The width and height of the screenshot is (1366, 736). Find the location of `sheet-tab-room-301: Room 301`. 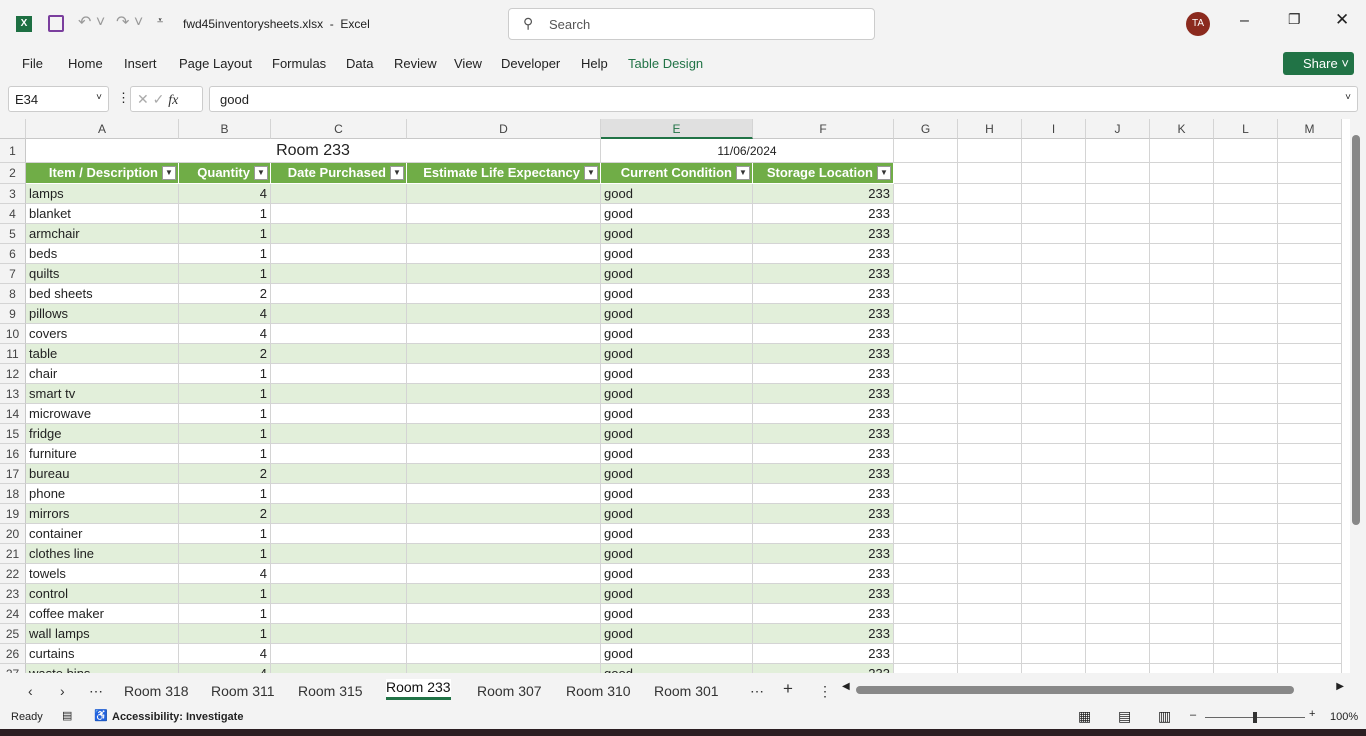

sheet-tab-room-301: Room 301 is located at coordinates (686, 691).